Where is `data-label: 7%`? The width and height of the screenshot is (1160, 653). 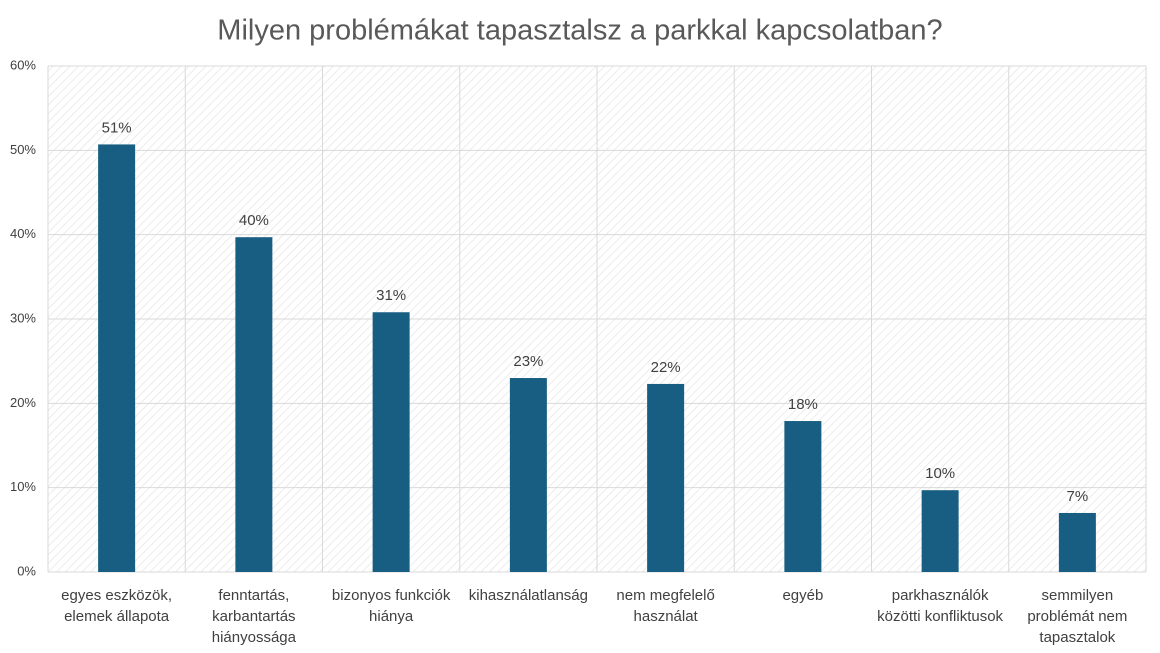
data-label: 7% is located at coordinates (1078, 496).